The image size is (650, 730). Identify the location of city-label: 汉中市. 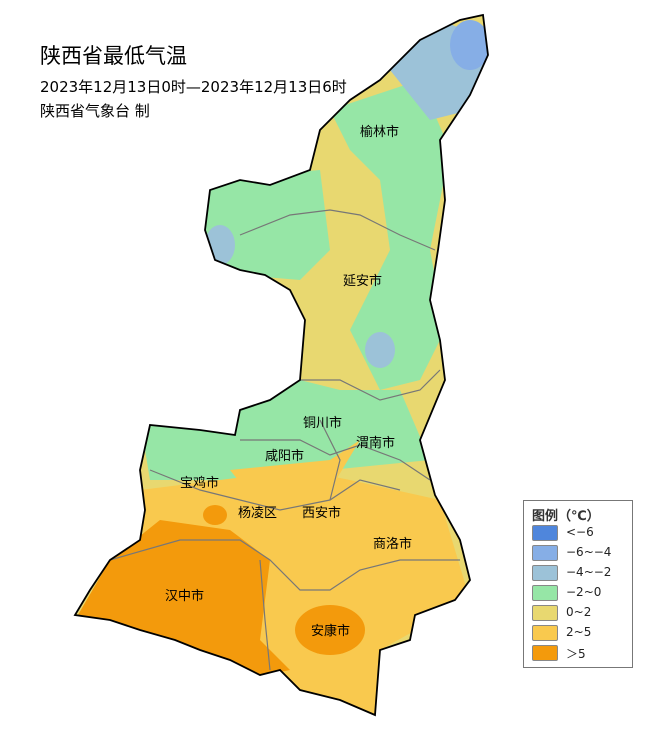
(185, 596).